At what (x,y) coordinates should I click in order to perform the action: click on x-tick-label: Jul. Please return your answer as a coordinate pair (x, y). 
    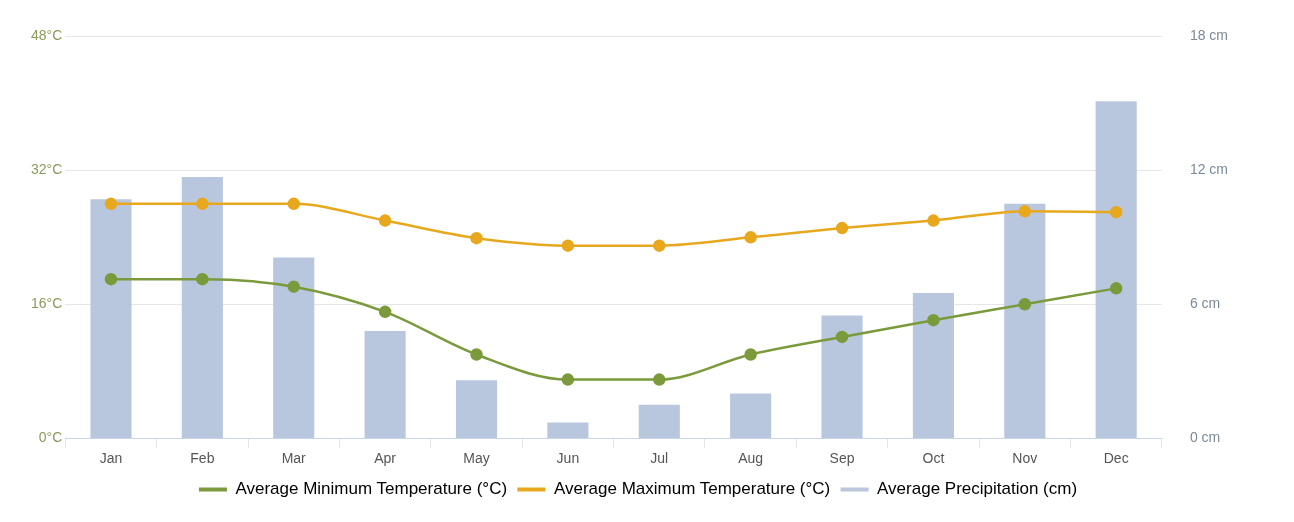
    Looking at the image, I should click on (659, 458).